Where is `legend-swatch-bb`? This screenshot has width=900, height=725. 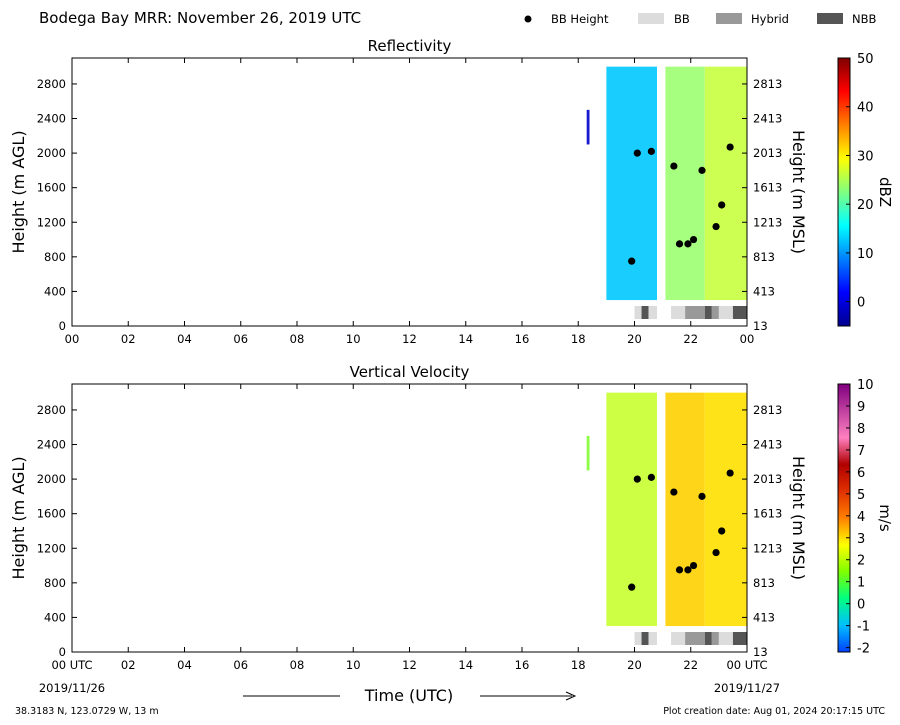
legend-swatch-bb is located at coordinates (651, 18).